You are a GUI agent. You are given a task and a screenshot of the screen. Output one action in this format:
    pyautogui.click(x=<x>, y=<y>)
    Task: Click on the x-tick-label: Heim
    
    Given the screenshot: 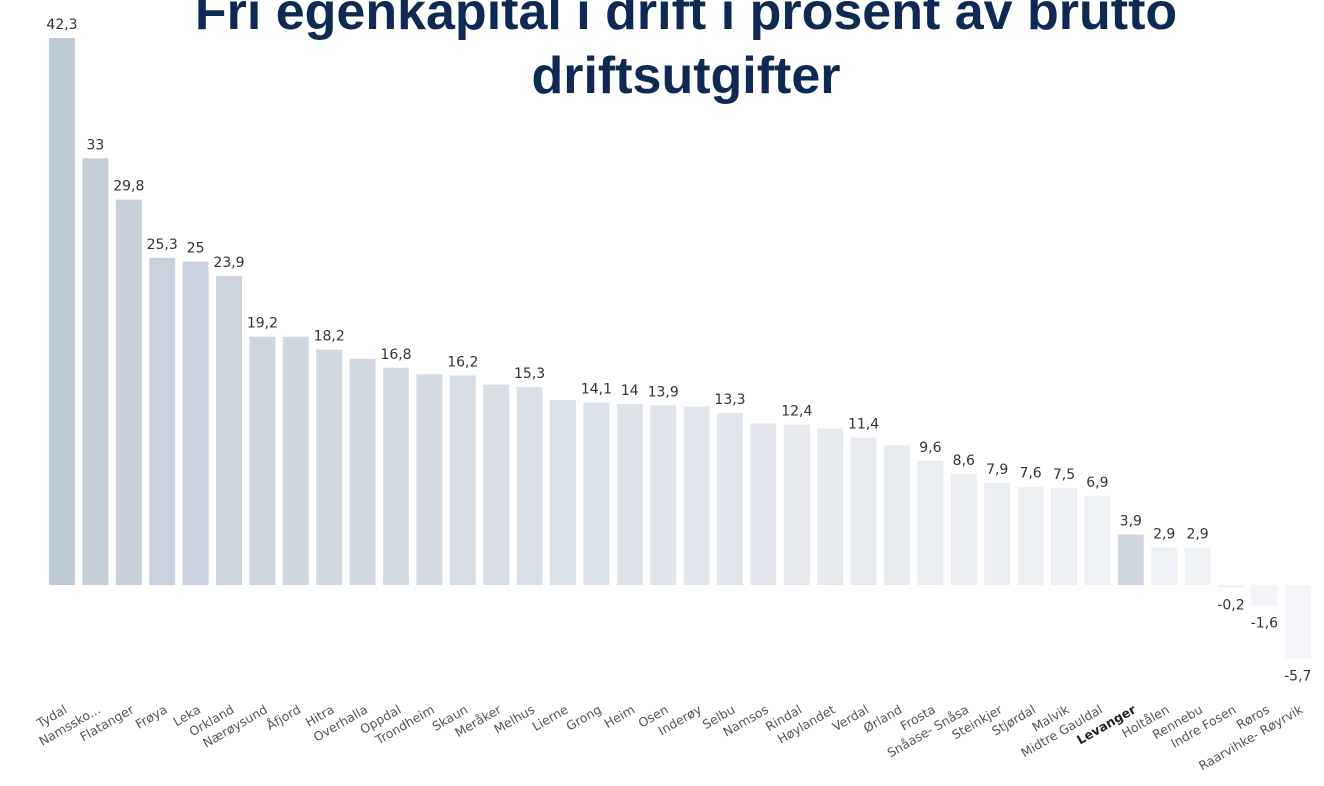 What is the action you would take?
    pyautogui.click(x=619, y=716)
    